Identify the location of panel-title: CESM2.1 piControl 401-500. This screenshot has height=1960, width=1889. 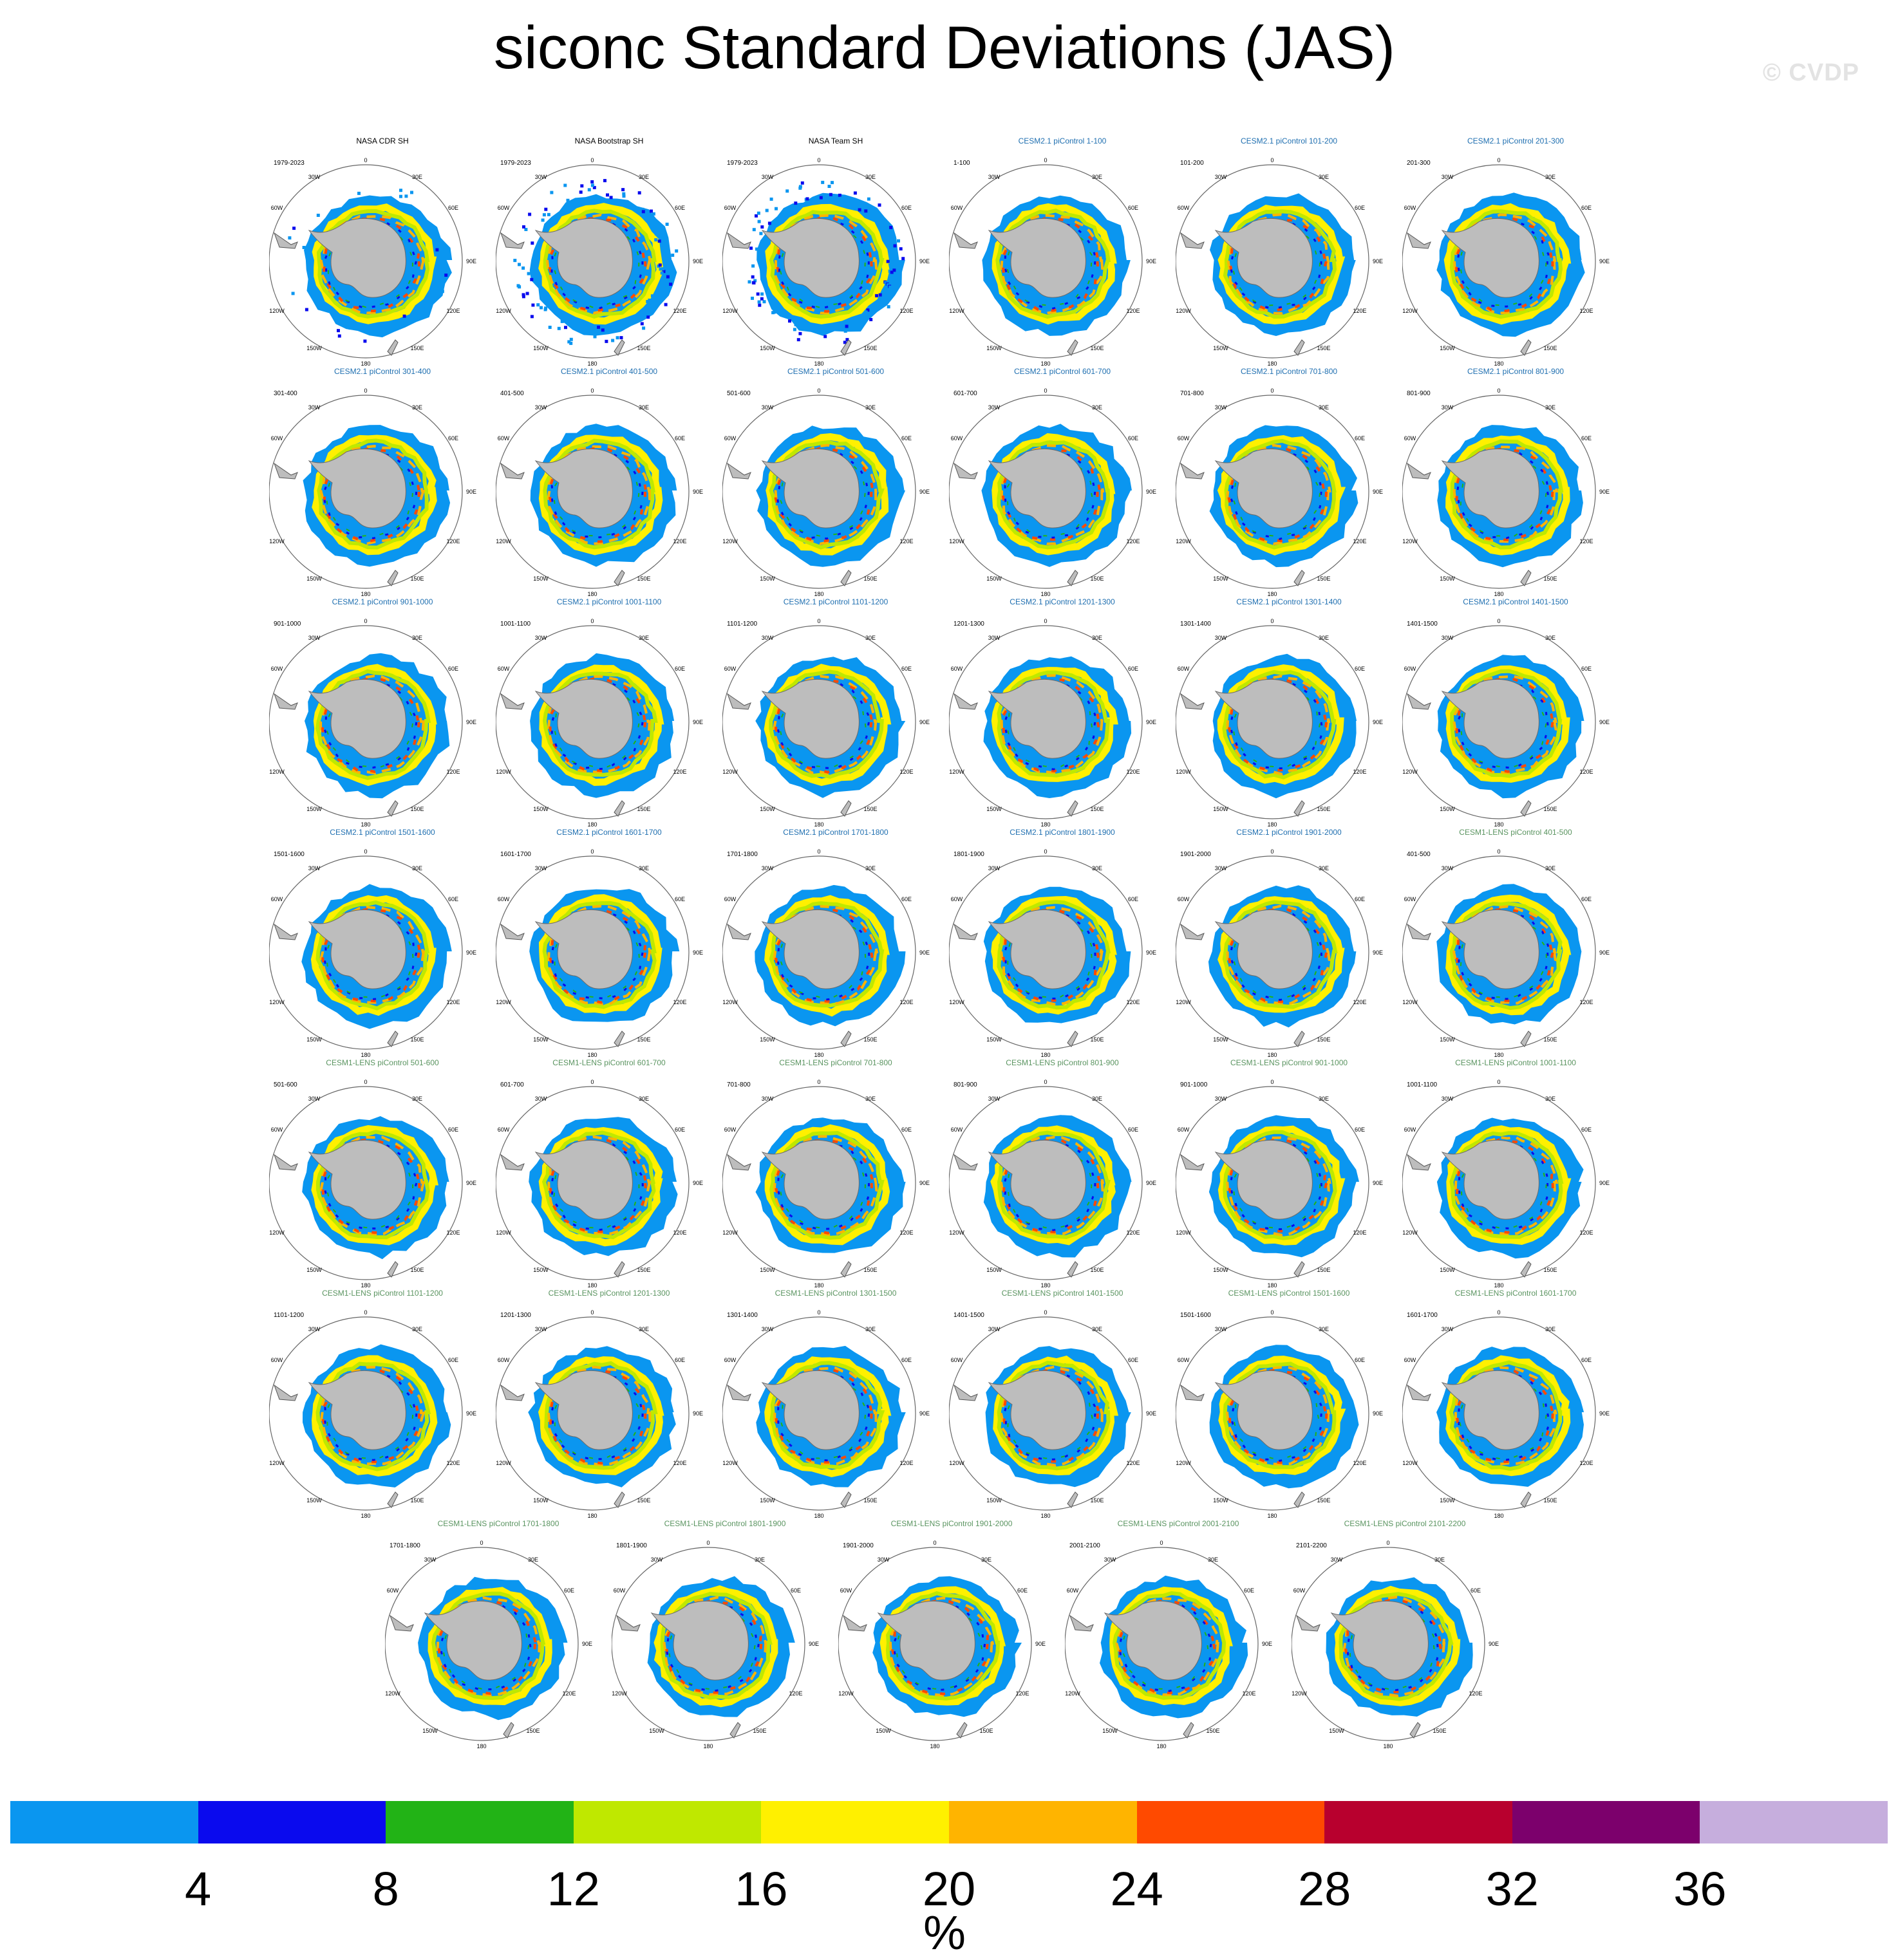
(609, 372).